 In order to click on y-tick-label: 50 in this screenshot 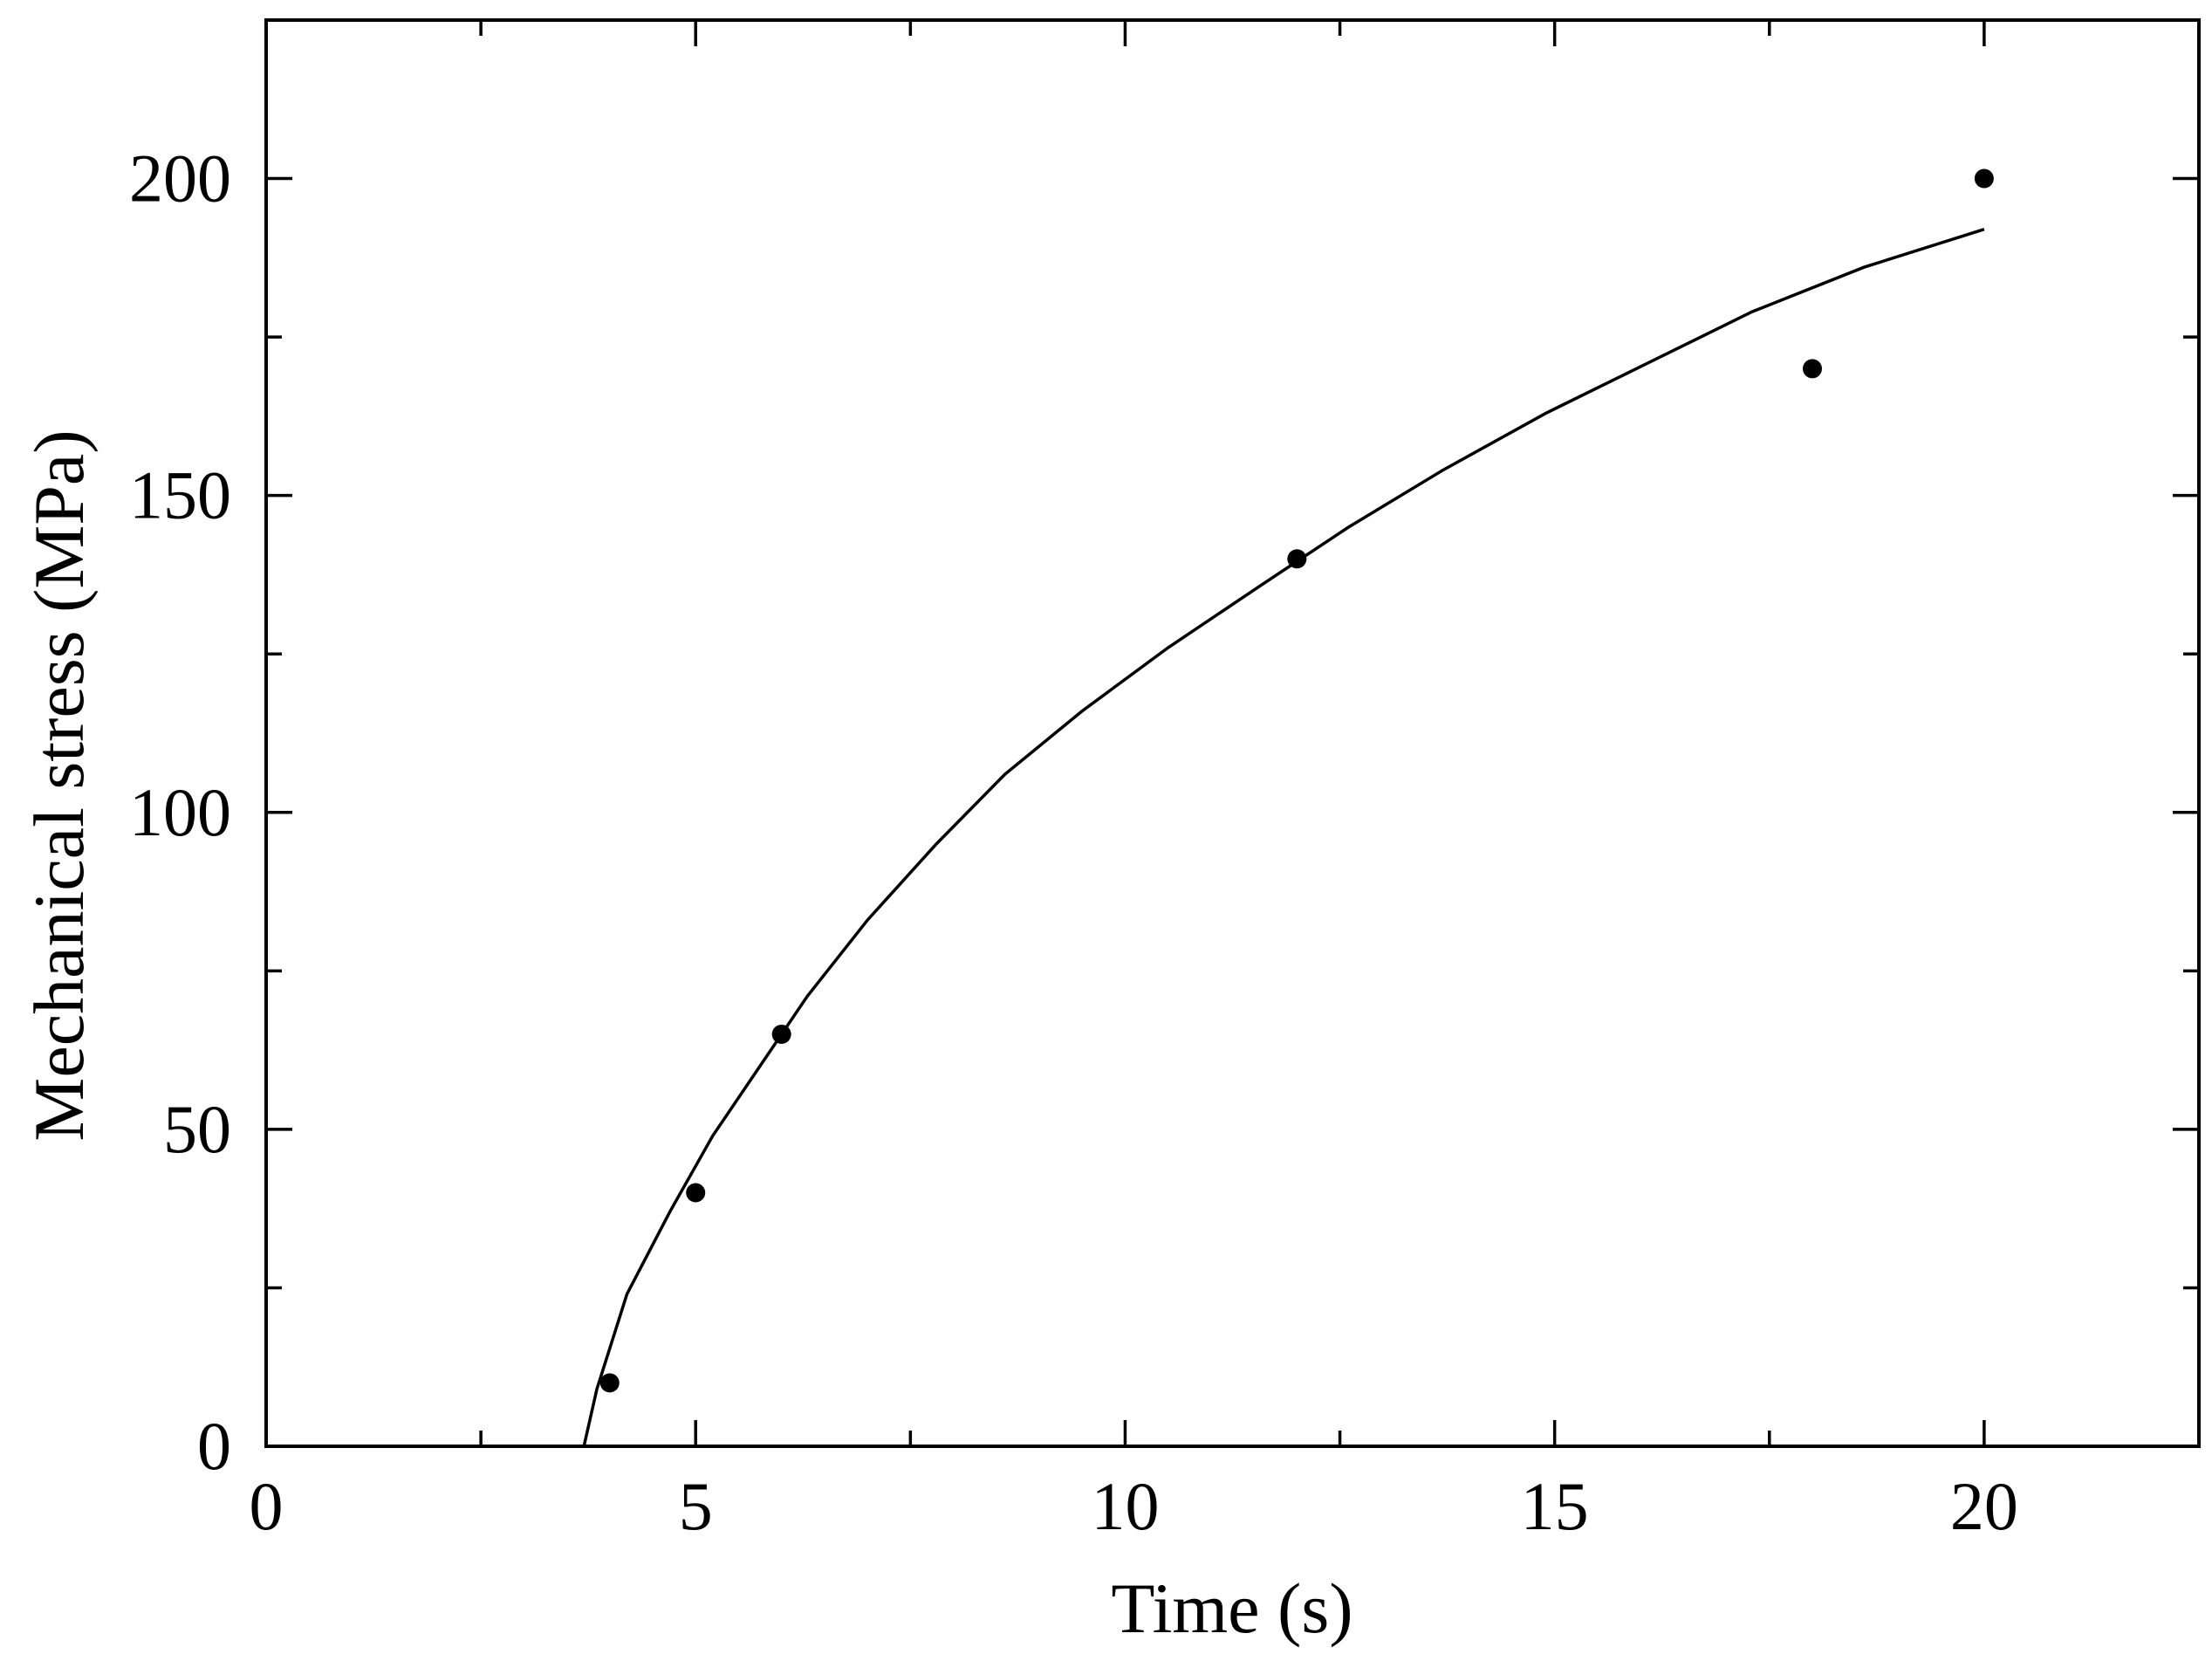, I will do `click(197, 1129)`.